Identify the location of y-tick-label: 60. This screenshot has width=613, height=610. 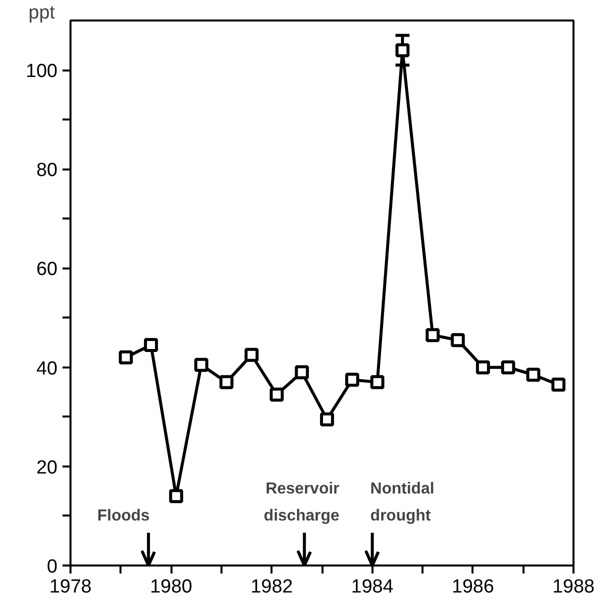
(47, 269).